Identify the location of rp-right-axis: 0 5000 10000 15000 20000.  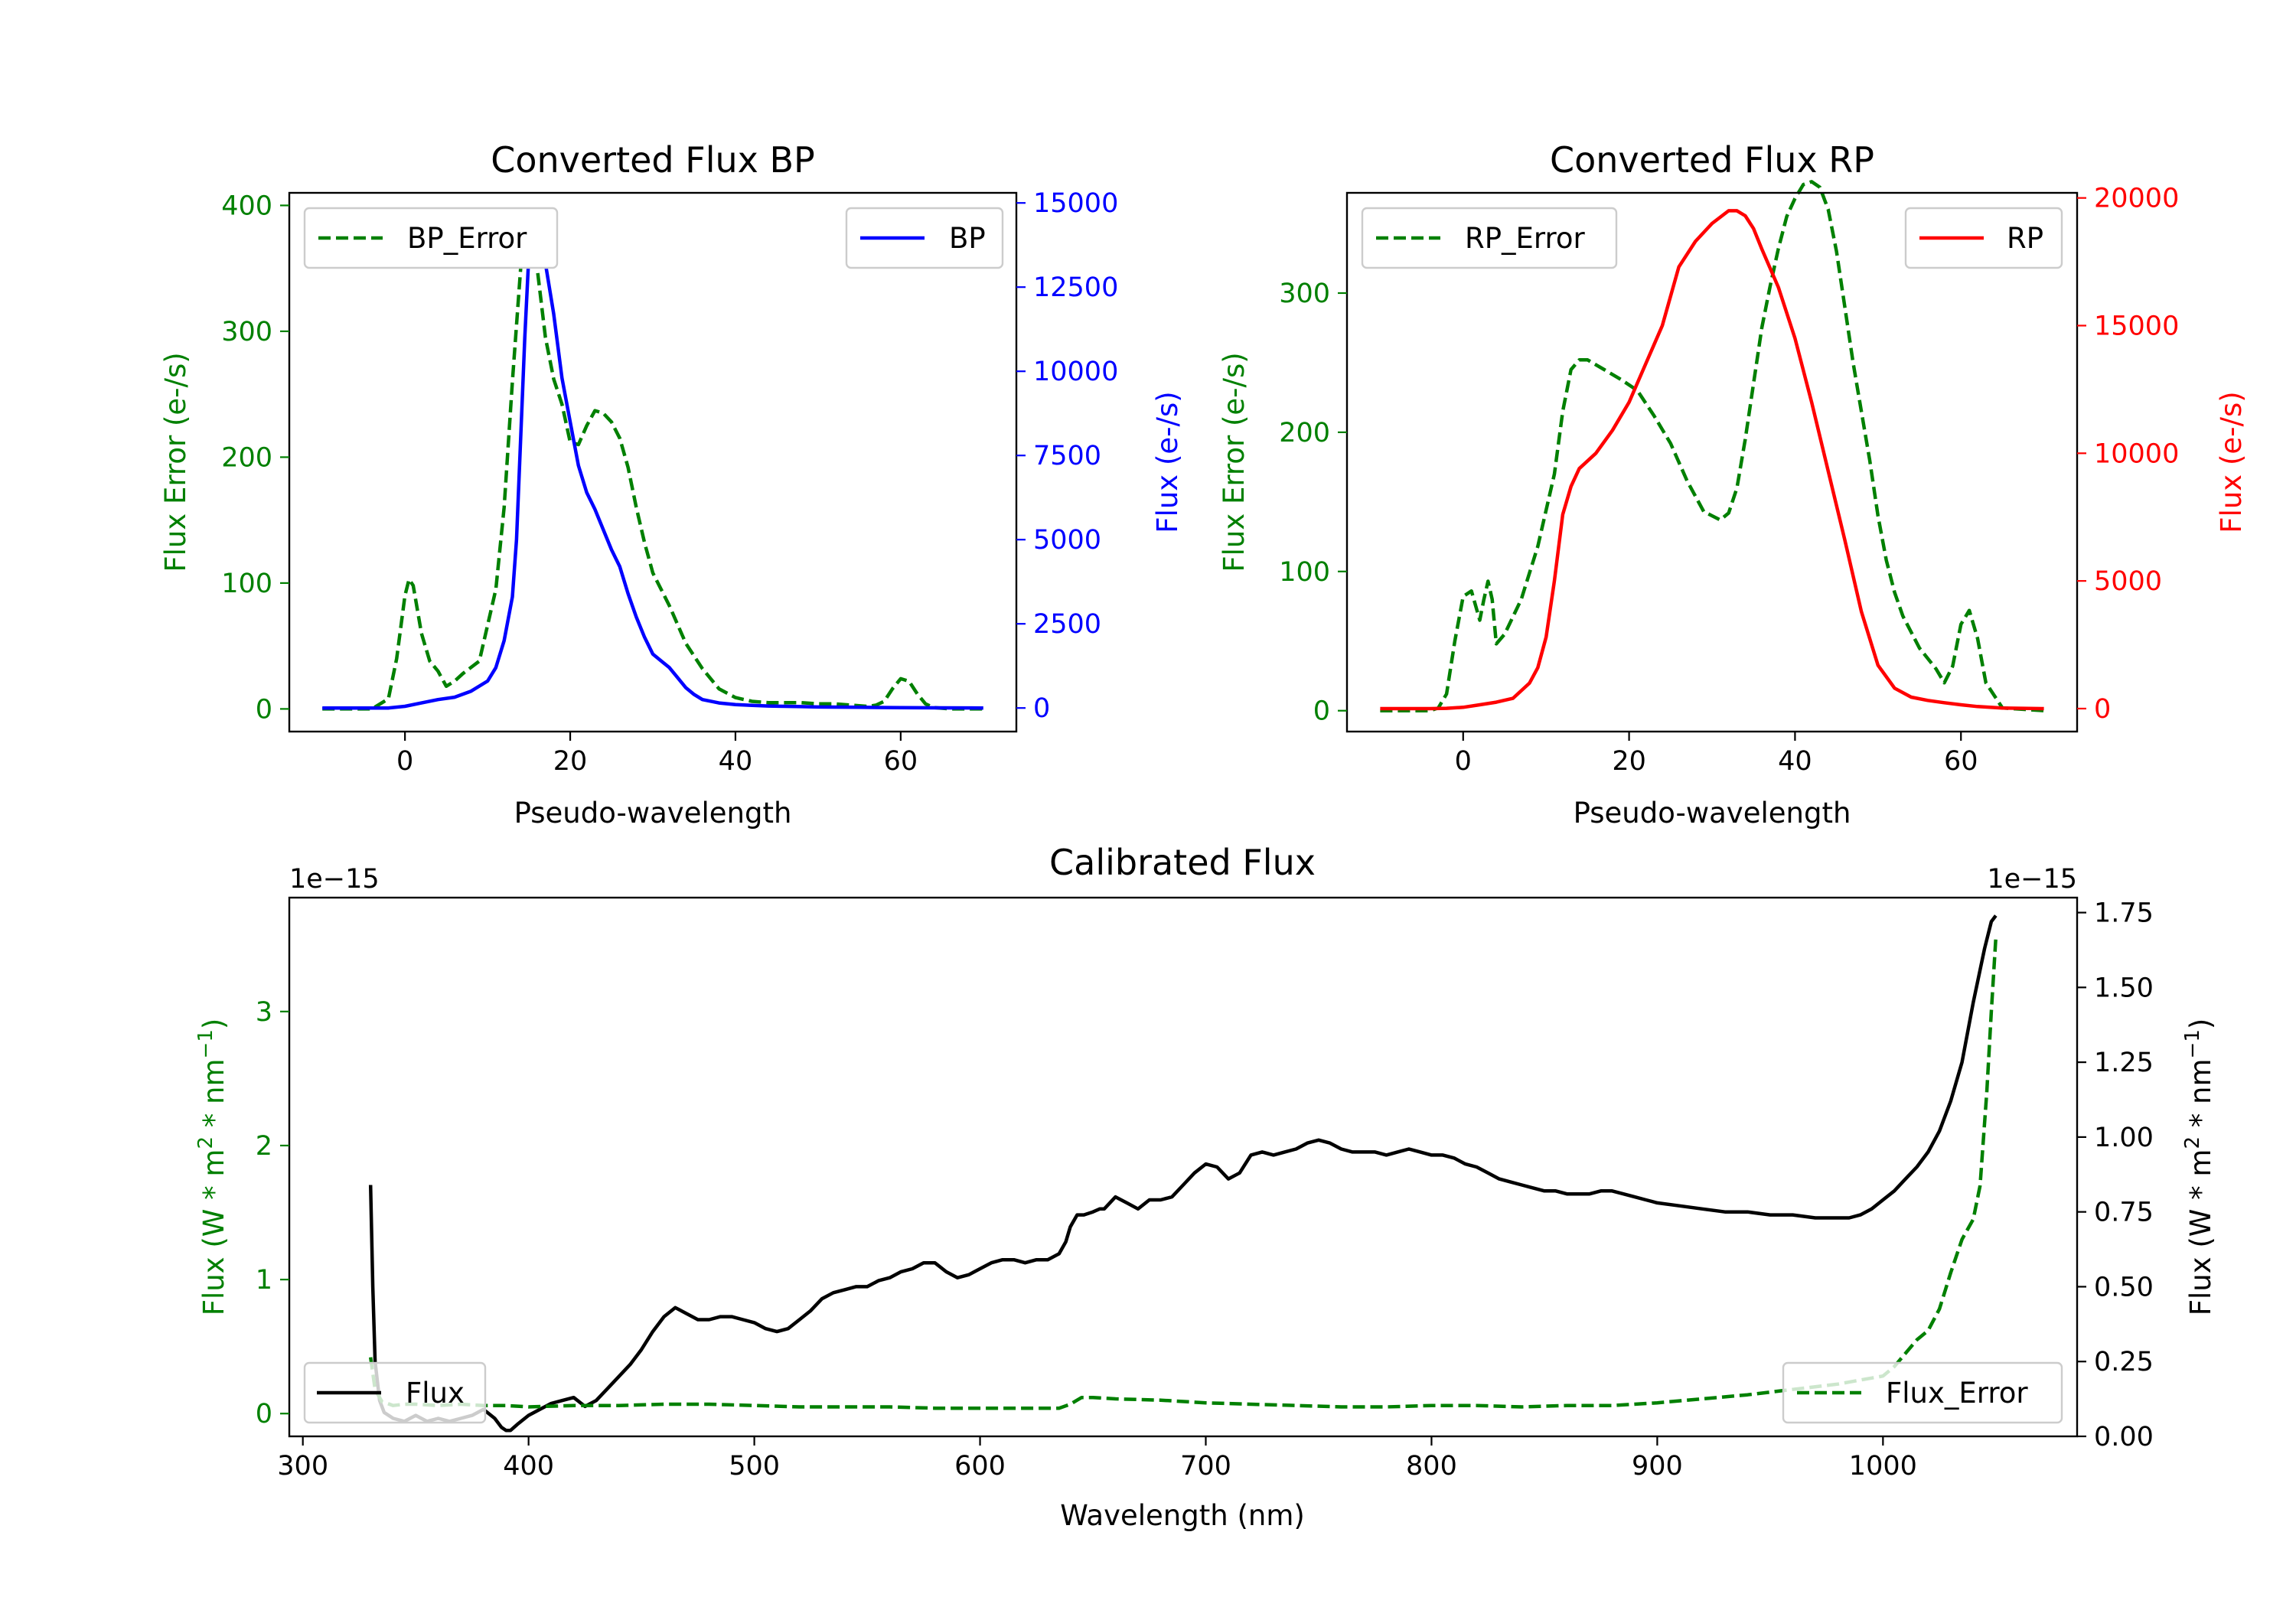
(2128, 454).